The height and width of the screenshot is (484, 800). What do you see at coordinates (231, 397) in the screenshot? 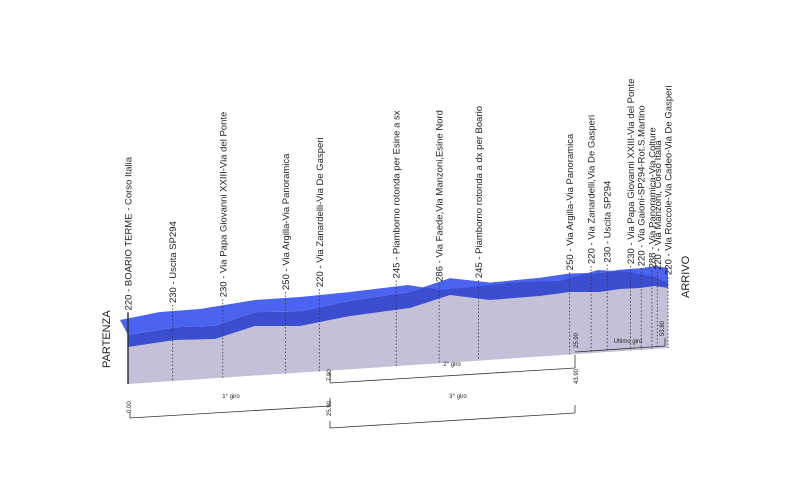
I see `lap-label: 1° giro` at bounding box center [231, 397].